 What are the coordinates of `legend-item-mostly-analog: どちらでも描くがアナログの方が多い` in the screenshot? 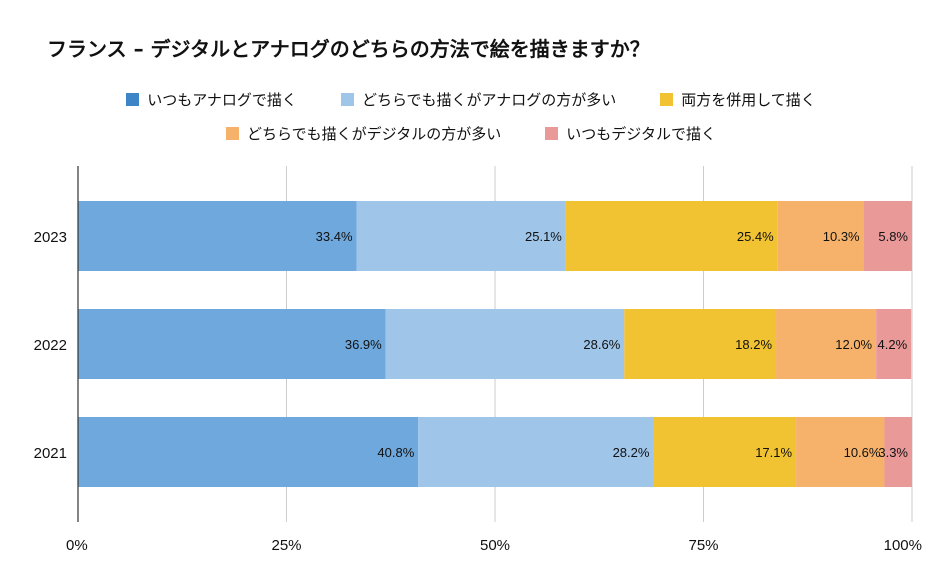 It's located at (478, 99).